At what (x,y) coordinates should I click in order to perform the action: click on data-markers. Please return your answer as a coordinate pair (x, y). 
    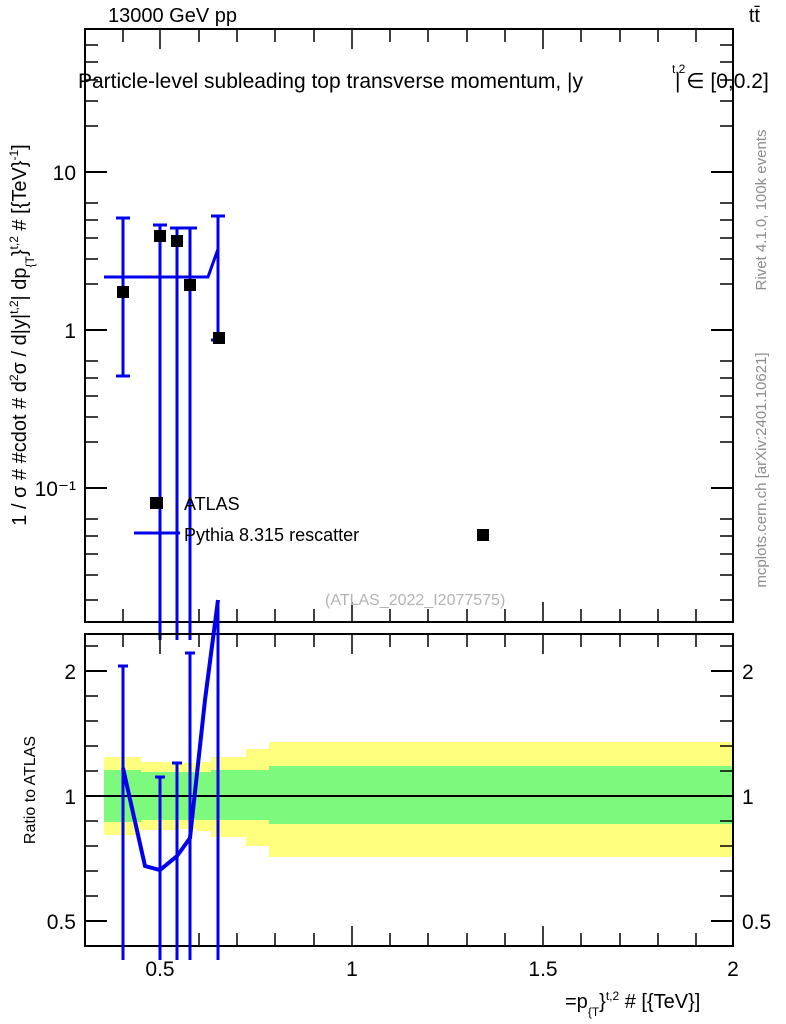
    Looking at the image, I should click on (303, 385).